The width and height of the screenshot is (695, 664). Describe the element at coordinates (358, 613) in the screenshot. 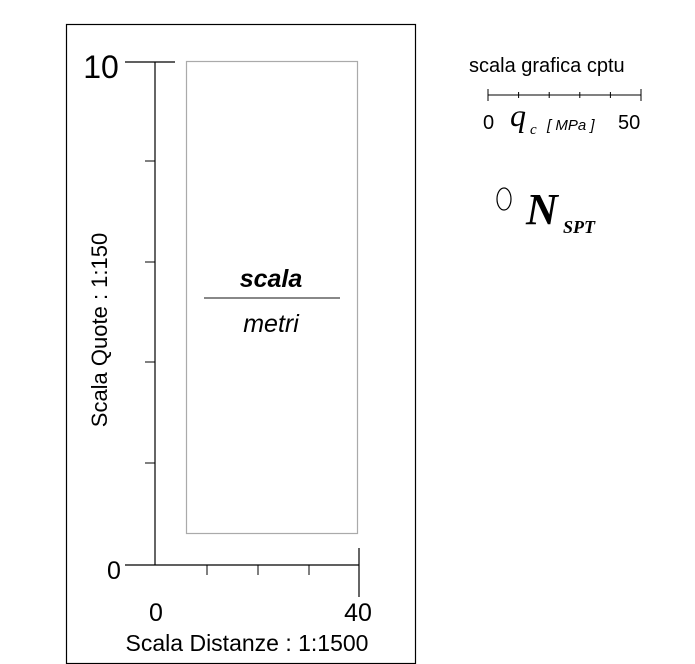

I see `x-max-label: 40` at that location.